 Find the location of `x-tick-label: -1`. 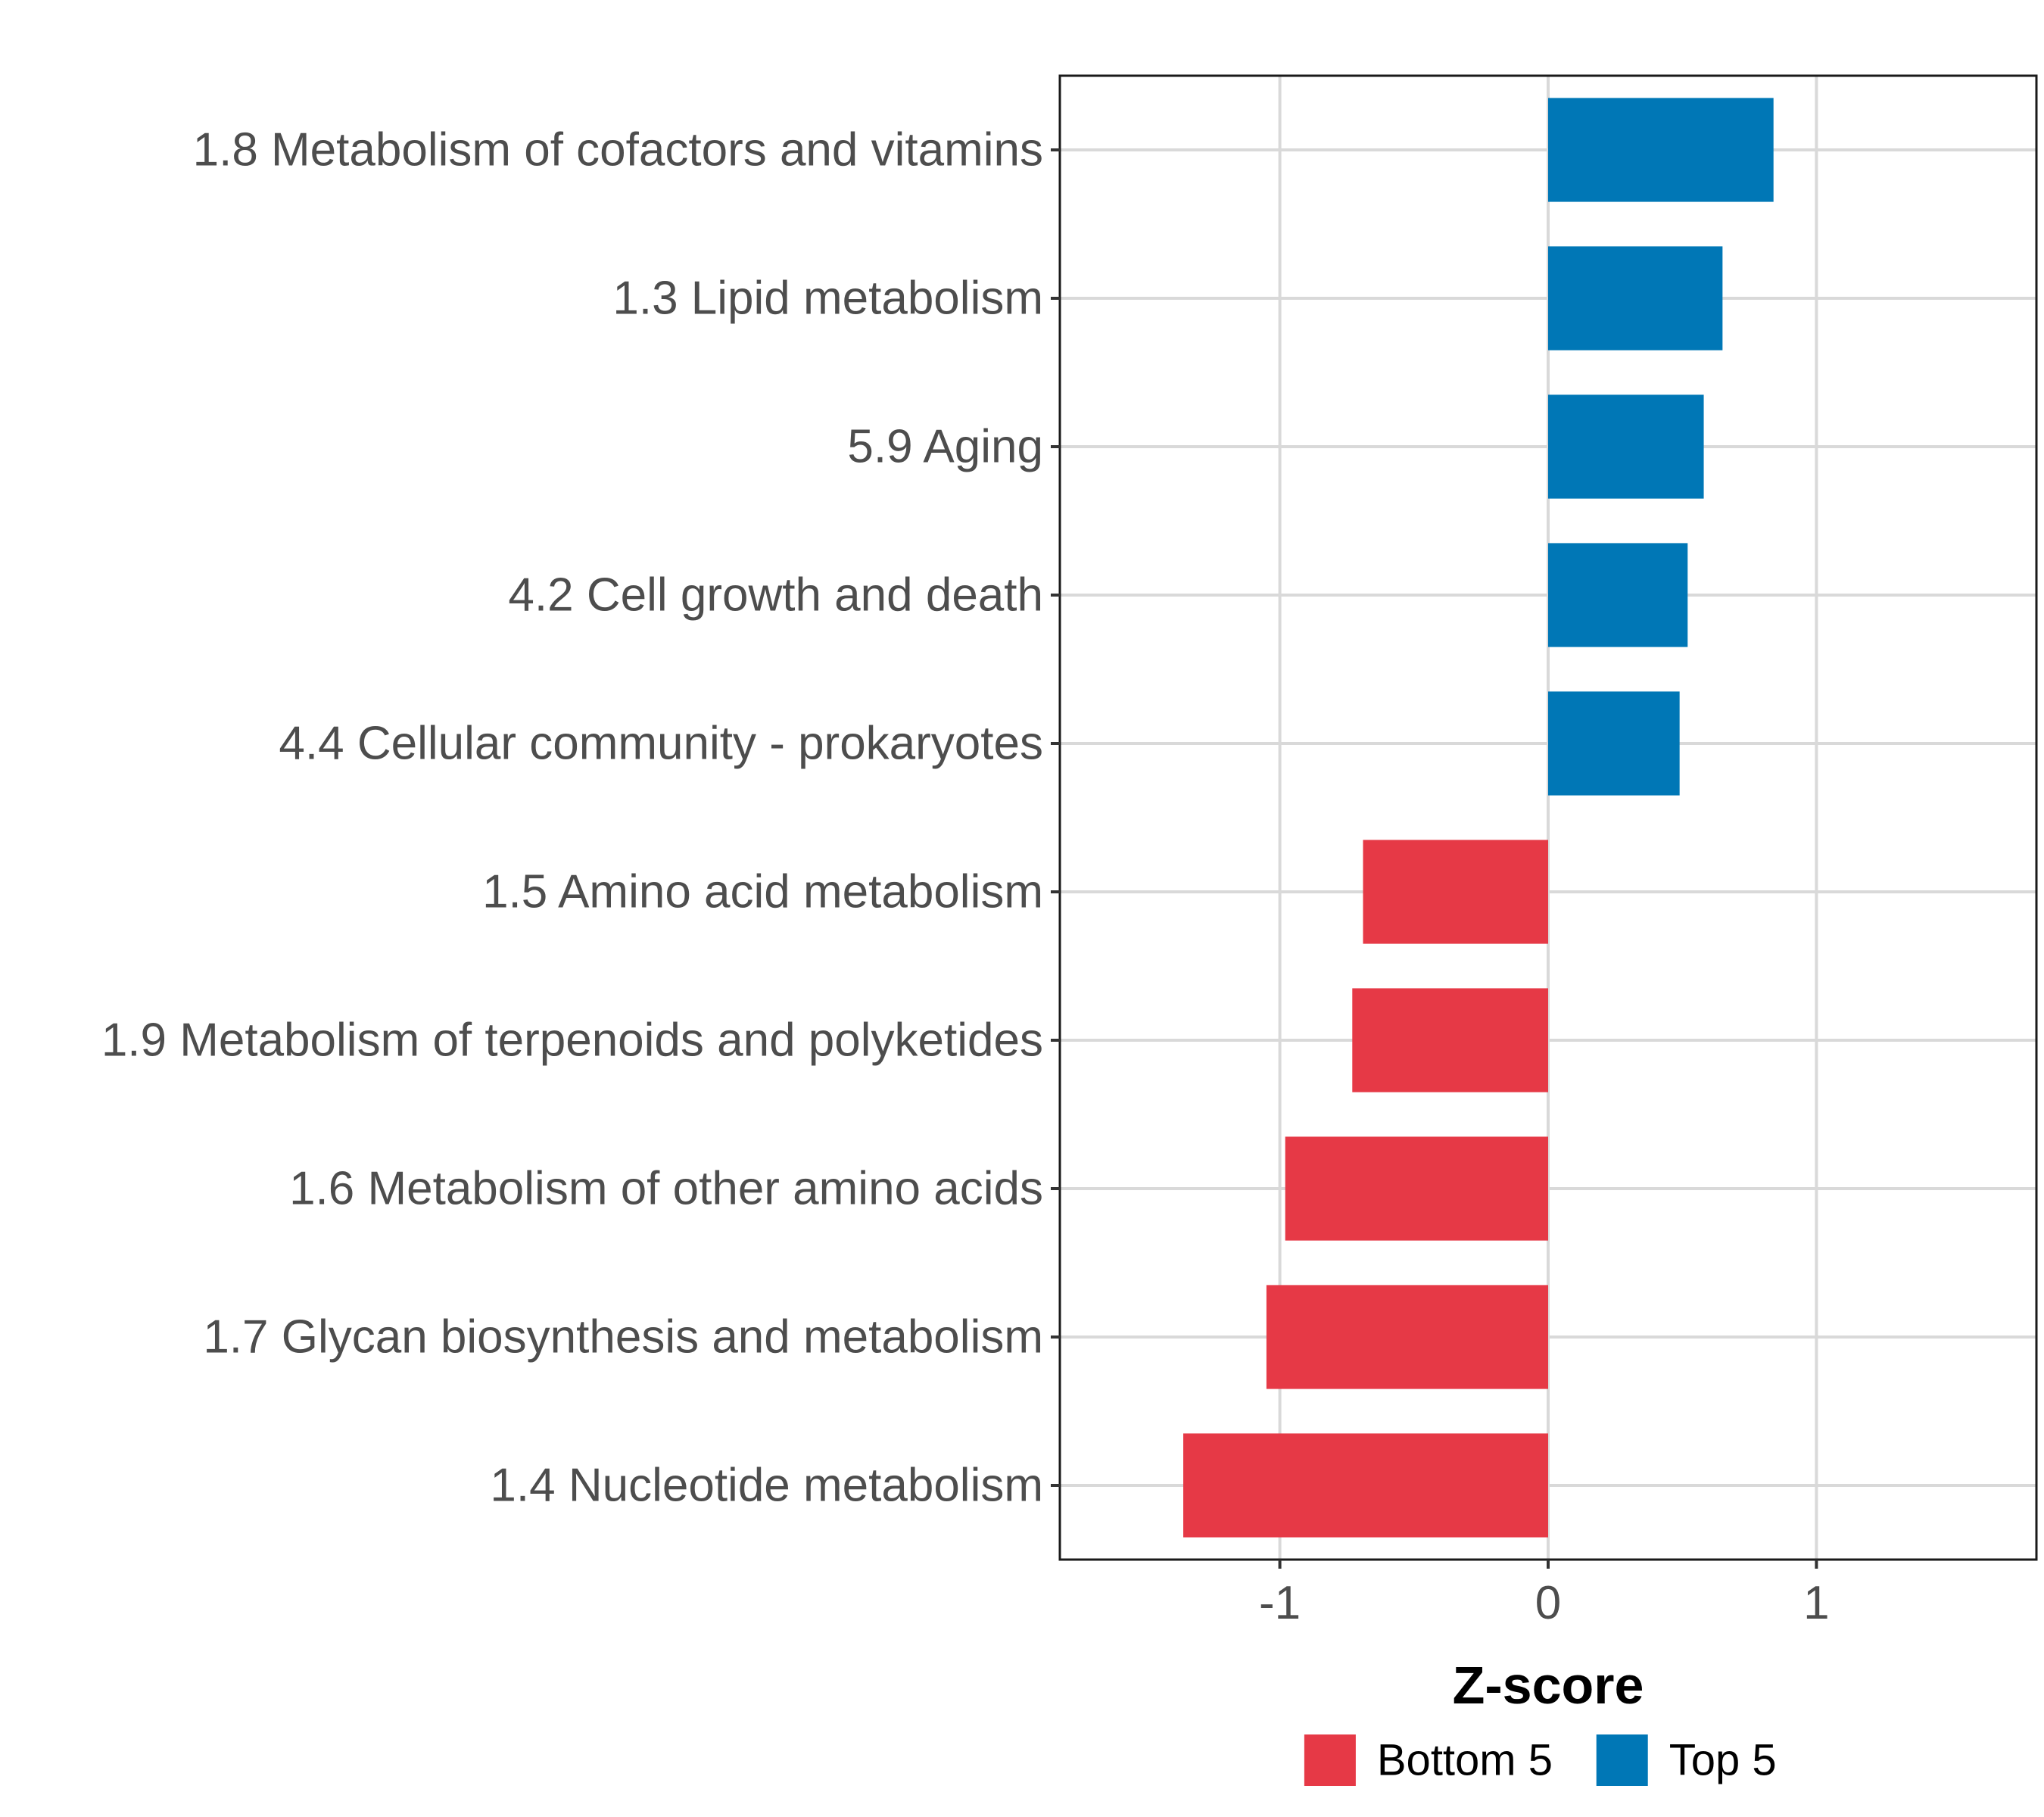

x-tick-label: -1 is located at coordinates (1280, 1603).